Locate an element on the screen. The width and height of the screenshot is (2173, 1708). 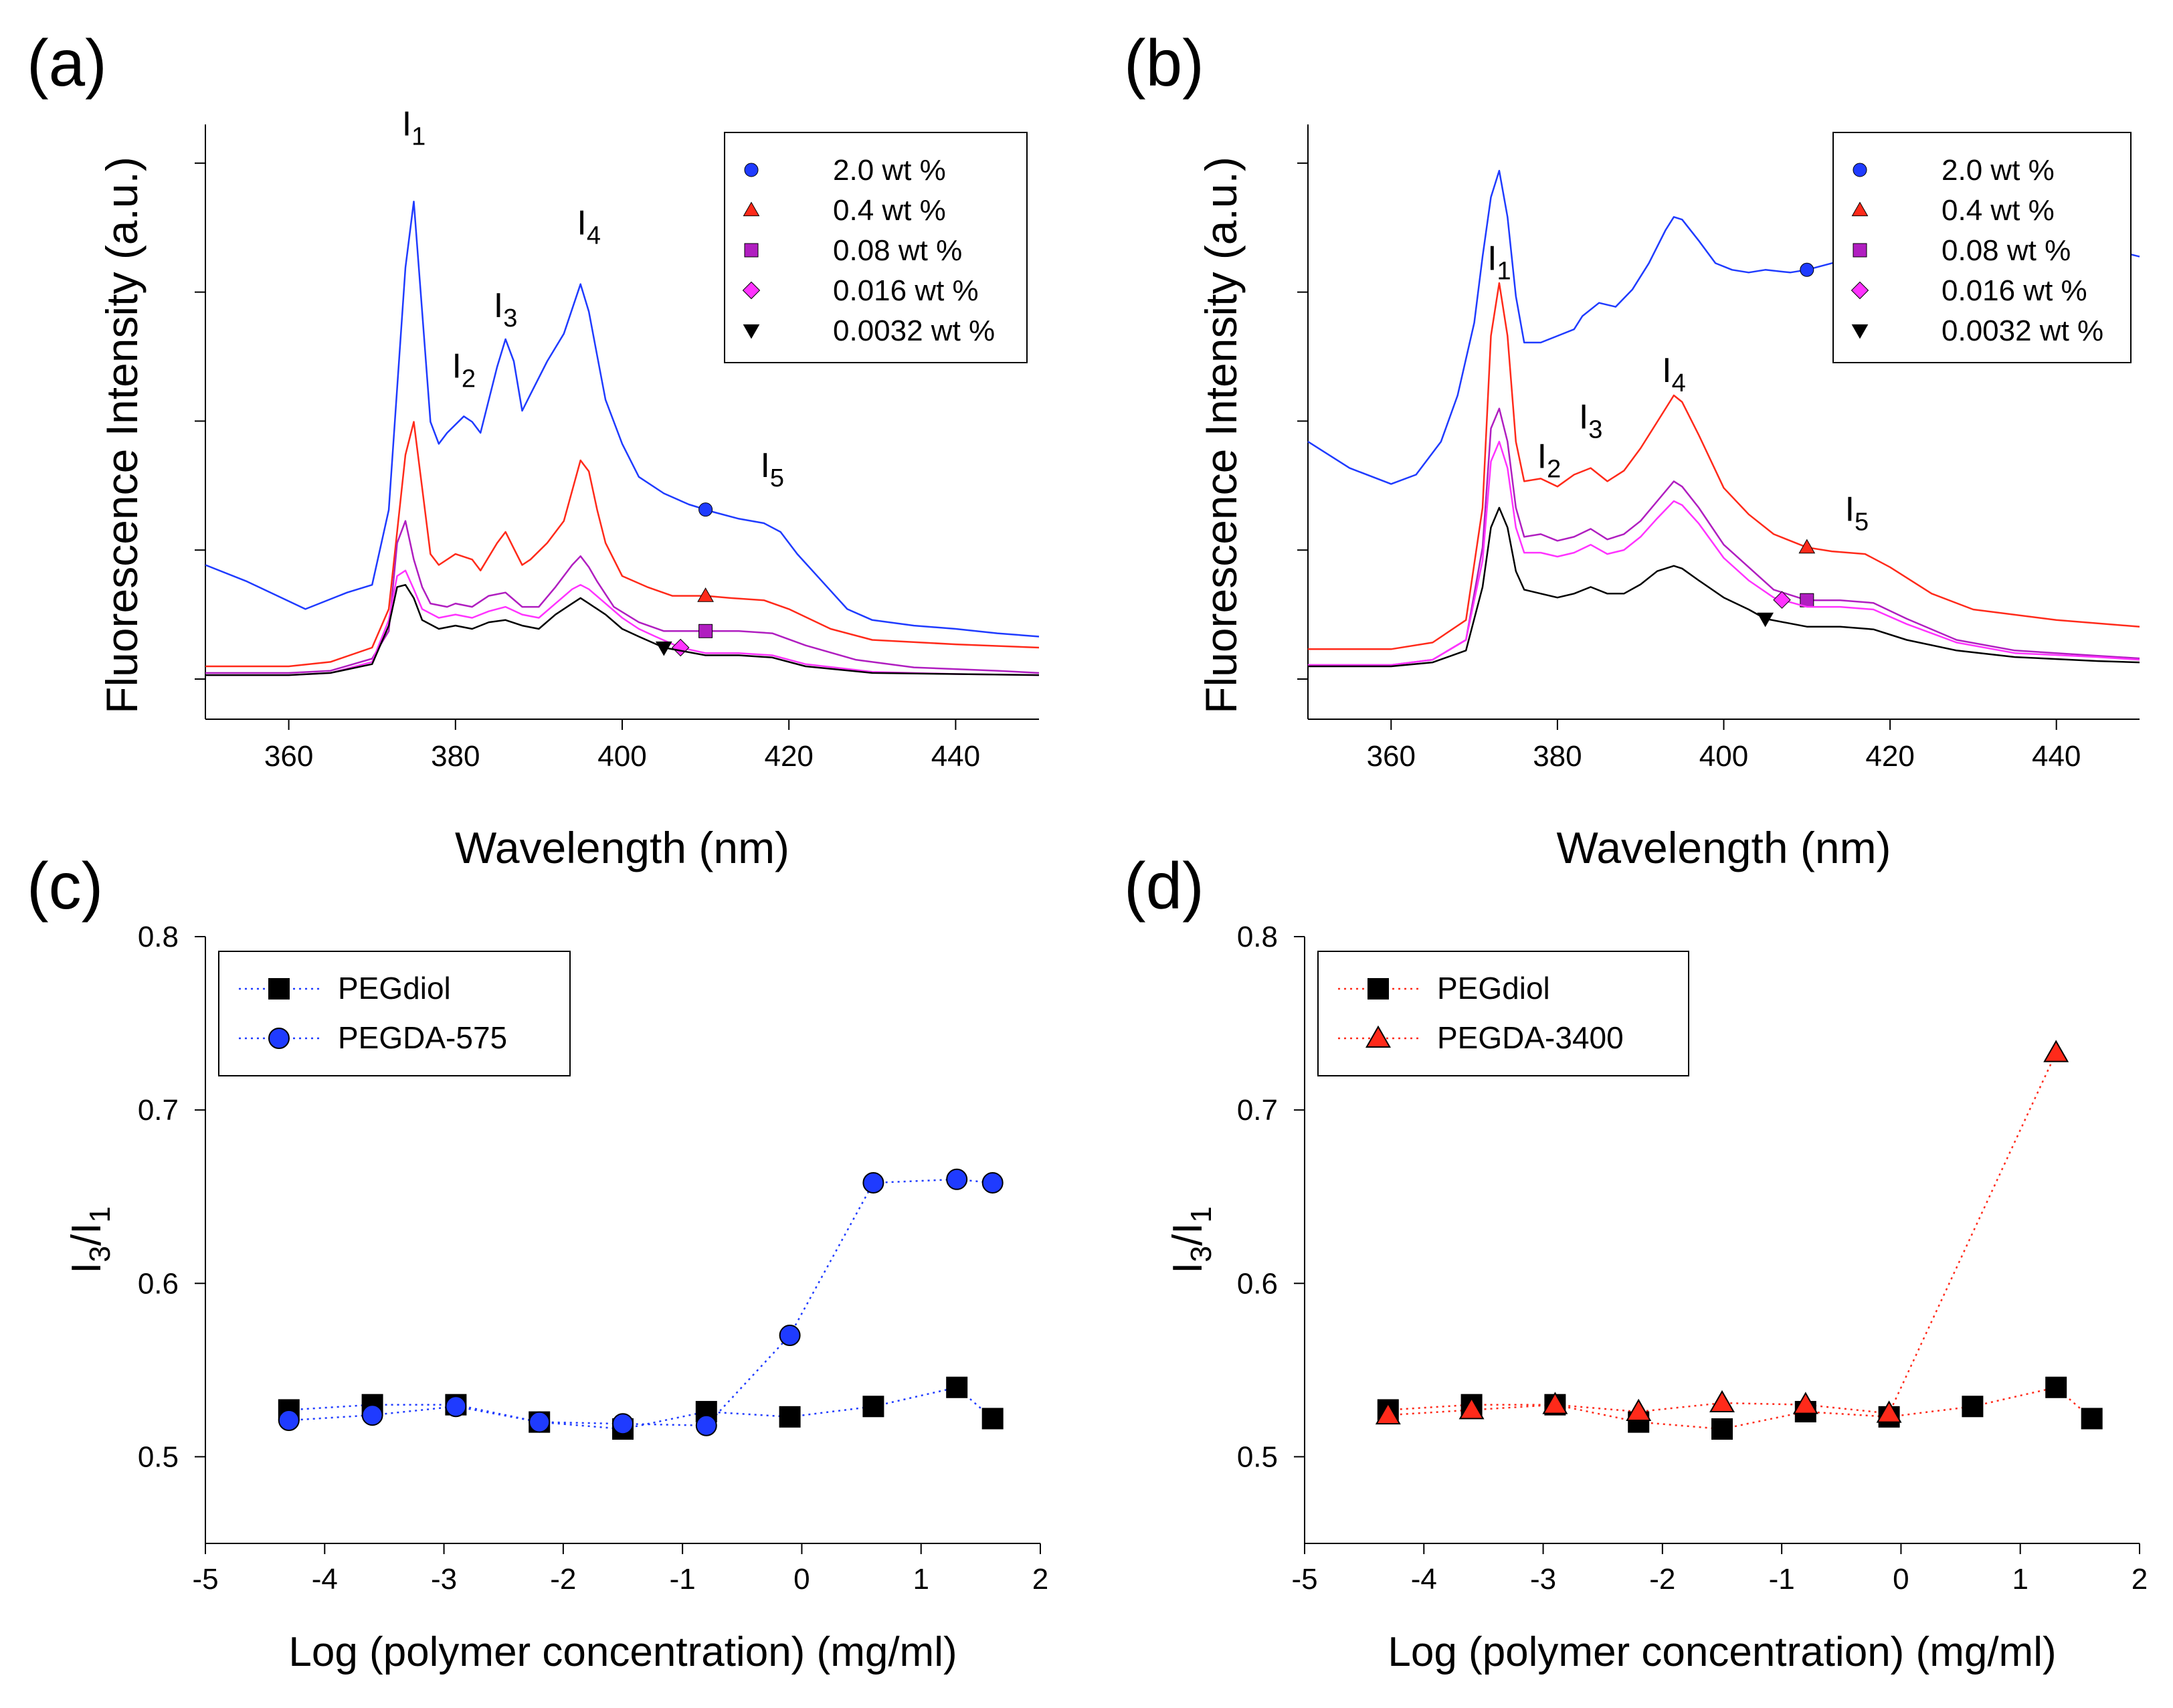
legend-label-1: PEGDA-575 is located at coordinates (423, 1037).